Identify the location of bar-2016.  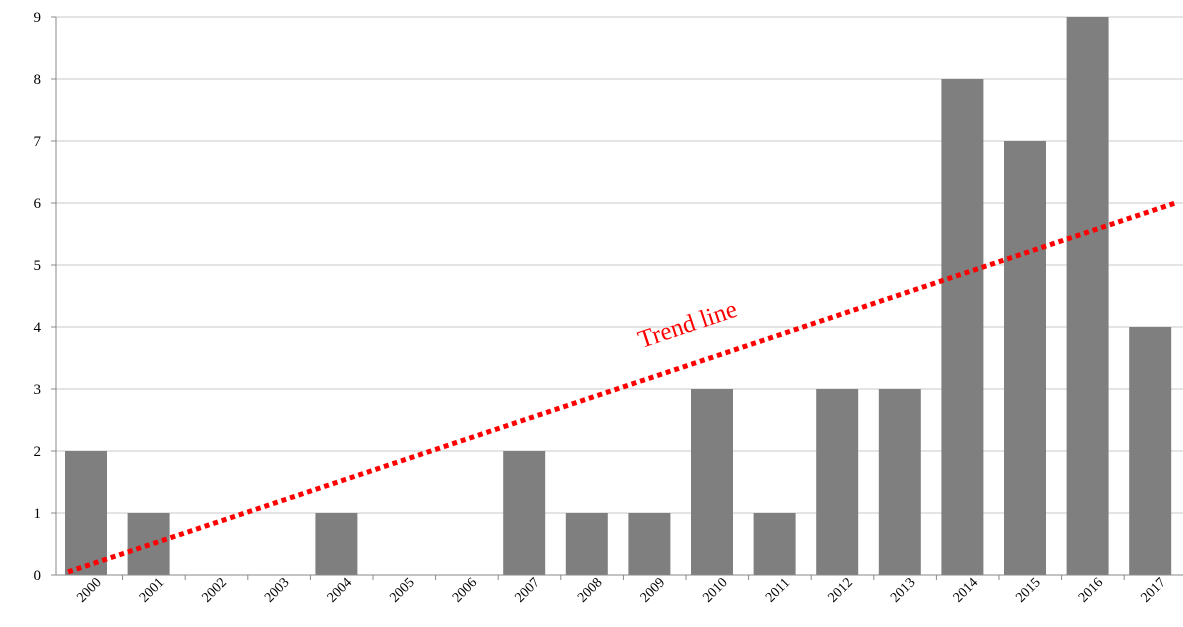
(1087, 296).